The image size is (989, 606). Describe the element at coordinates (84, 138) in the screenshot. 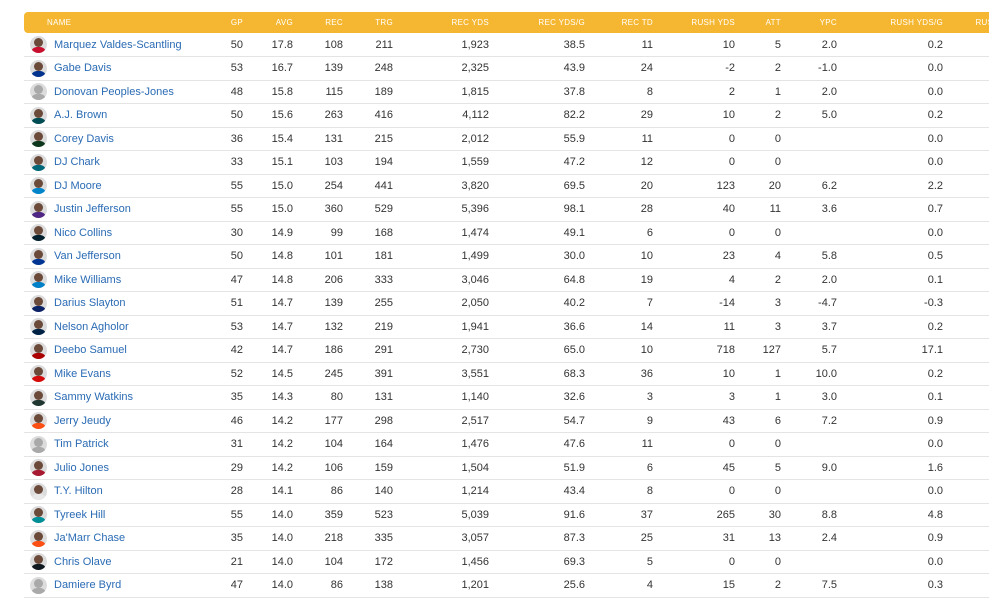

I see `player-name-link: Corey Davis` at that location.